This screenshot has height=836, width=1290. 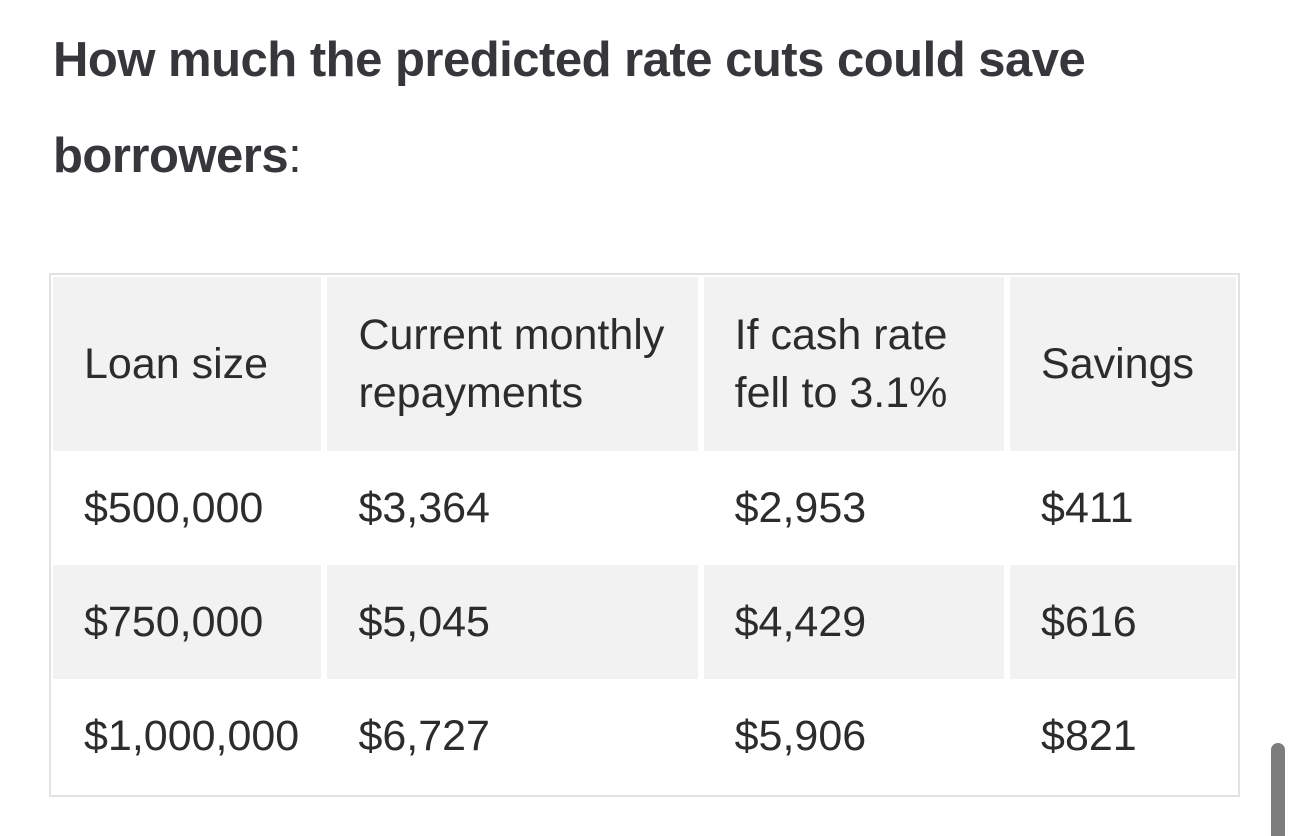 I want to click on cell-current-repayment: $3,364, so click(x=515, y=508).